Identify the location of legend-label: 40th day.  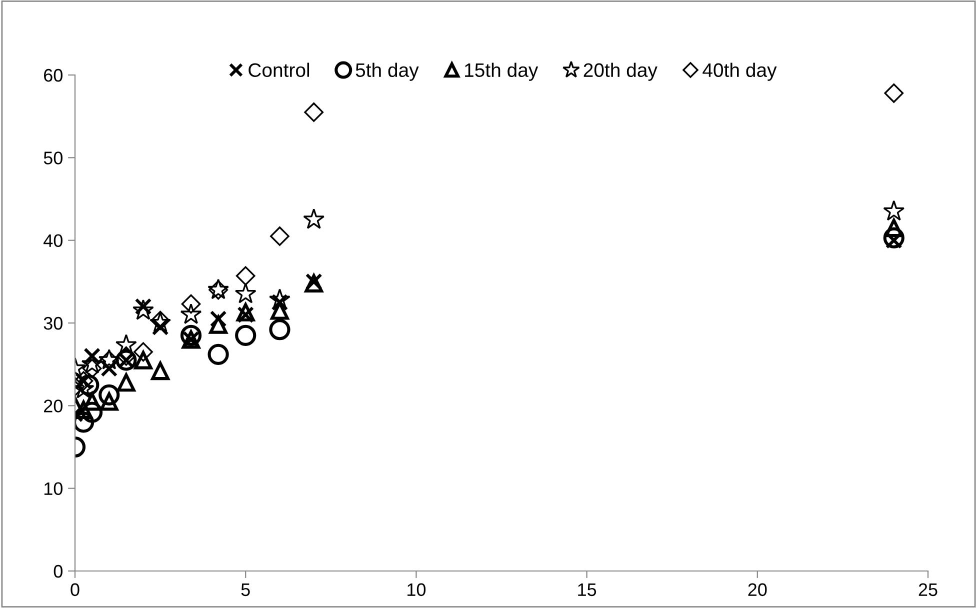
(739, 71).